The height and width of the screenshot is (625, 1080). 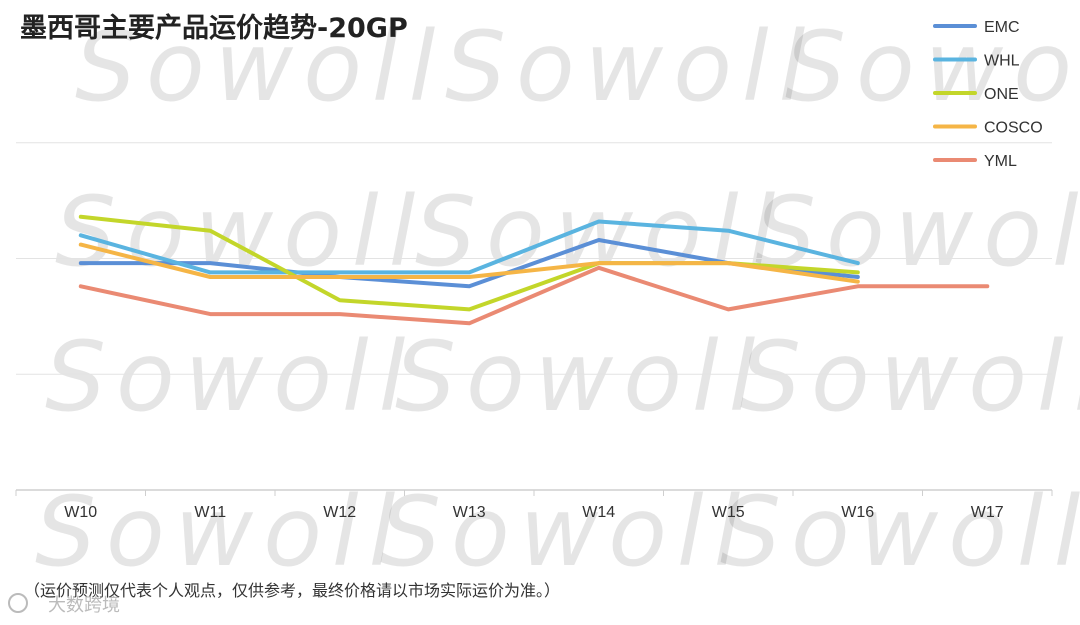 I want to click on x-tick-label: W13, so click(x=469, y=512).